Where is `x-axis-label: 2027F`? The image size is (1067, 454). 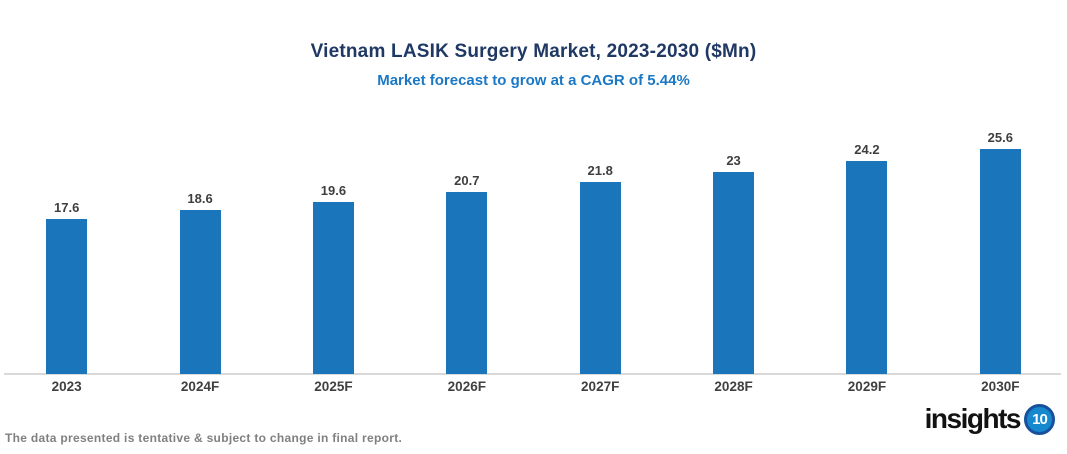
x-axis-label: 2027F is located at coordinates (600, 386).